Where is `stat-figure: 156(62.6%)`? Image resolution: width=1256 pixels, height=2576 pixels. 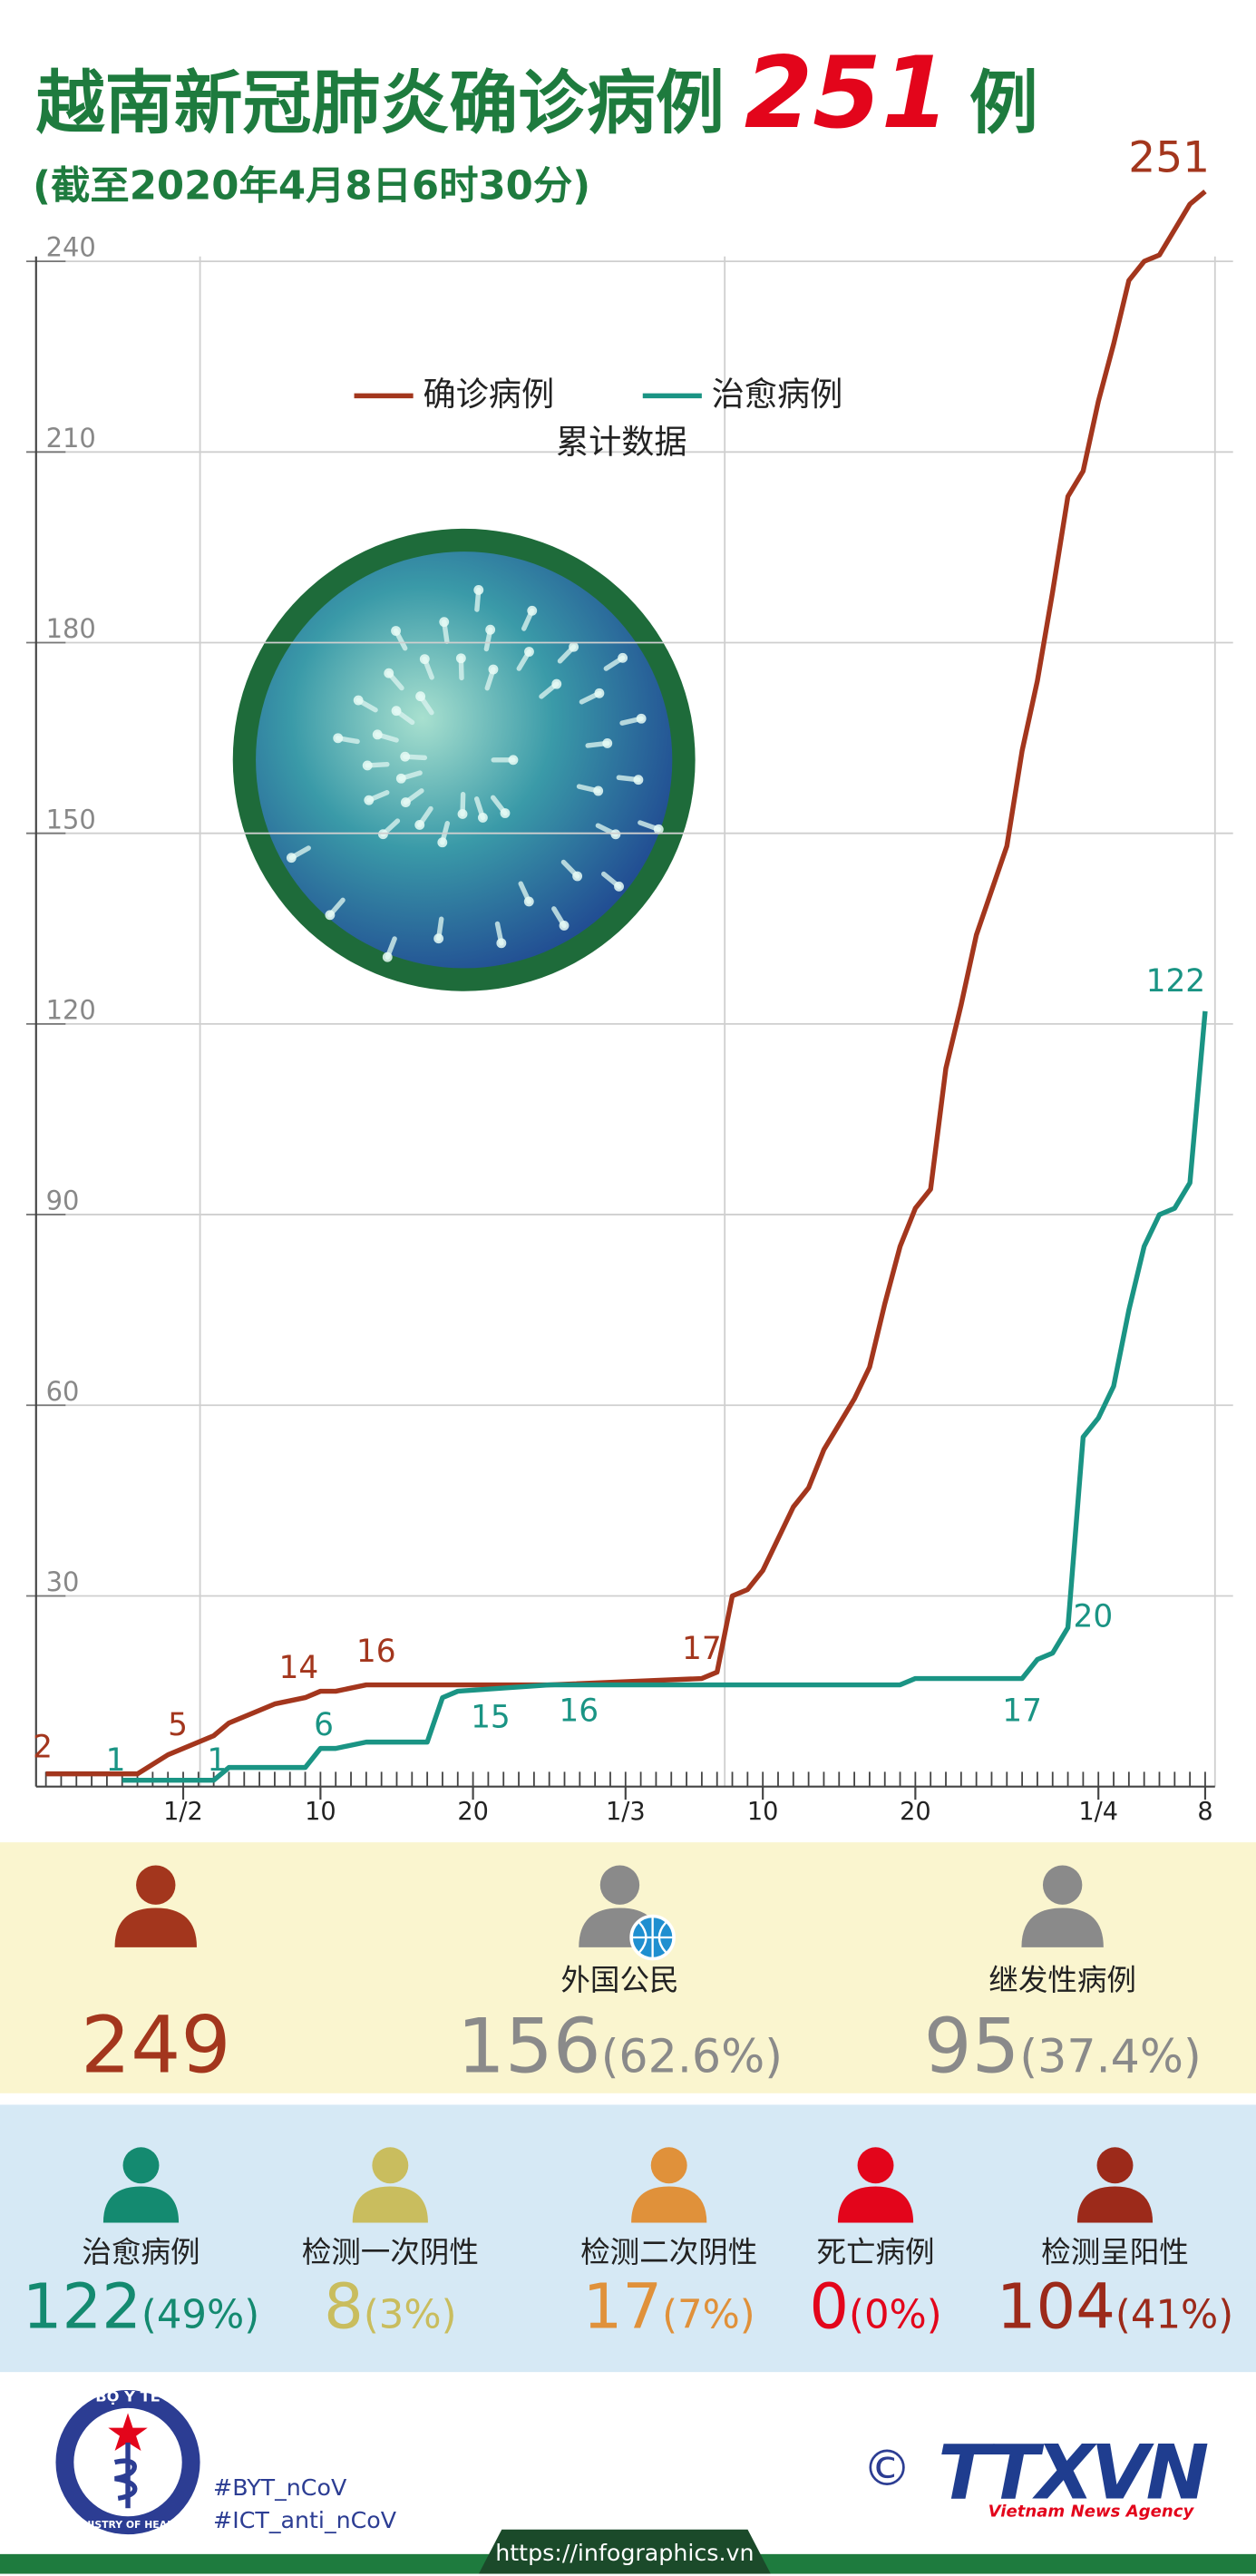
stat-figure: 156(62.6%) is located at coordinates (620, 2046).